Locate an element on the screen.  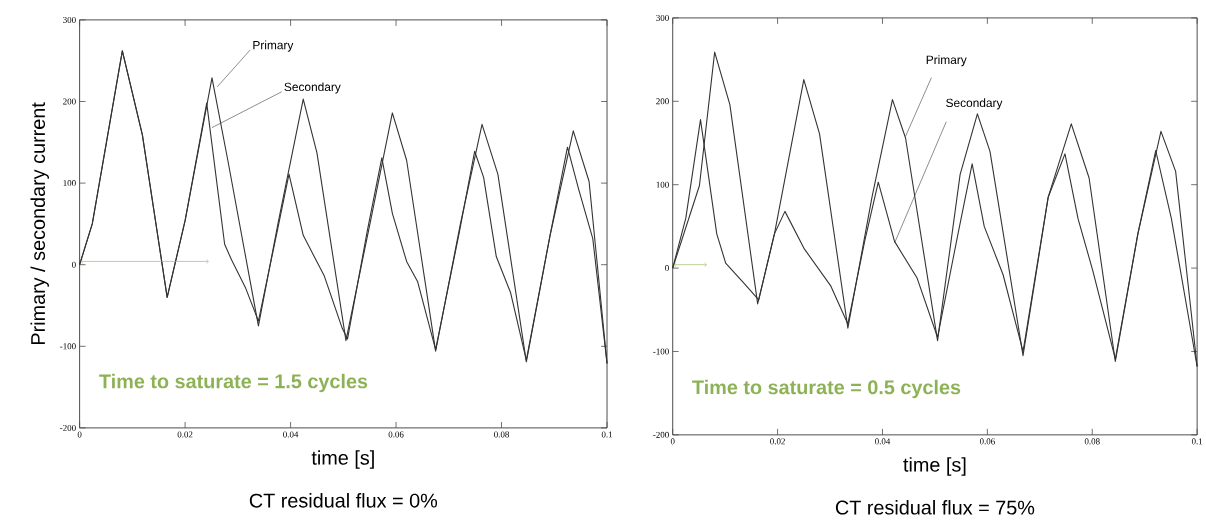
text: CT residual flux = 0% is located at coordinates (343, 500).